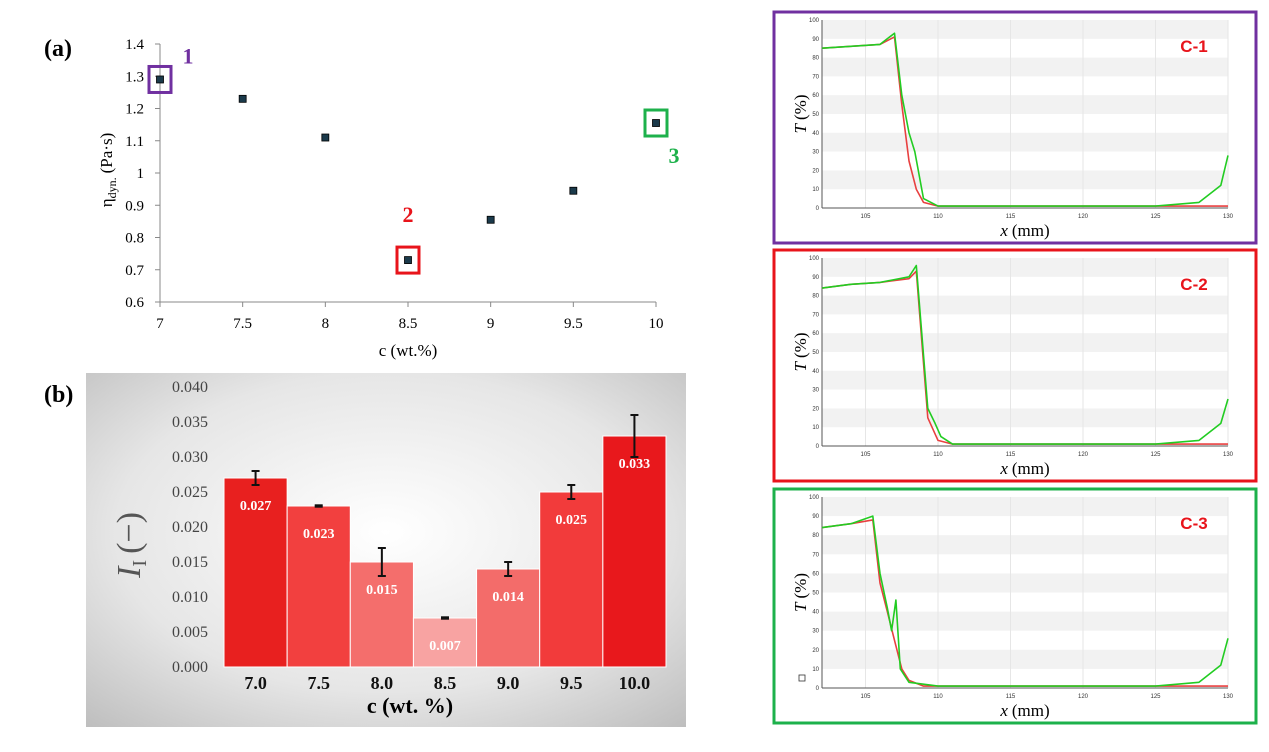 The image size is (1269, 752). Describe the element at coordinates (1083, 217) in the screenshot. I see `c-x-tick-label: 120` at that location.